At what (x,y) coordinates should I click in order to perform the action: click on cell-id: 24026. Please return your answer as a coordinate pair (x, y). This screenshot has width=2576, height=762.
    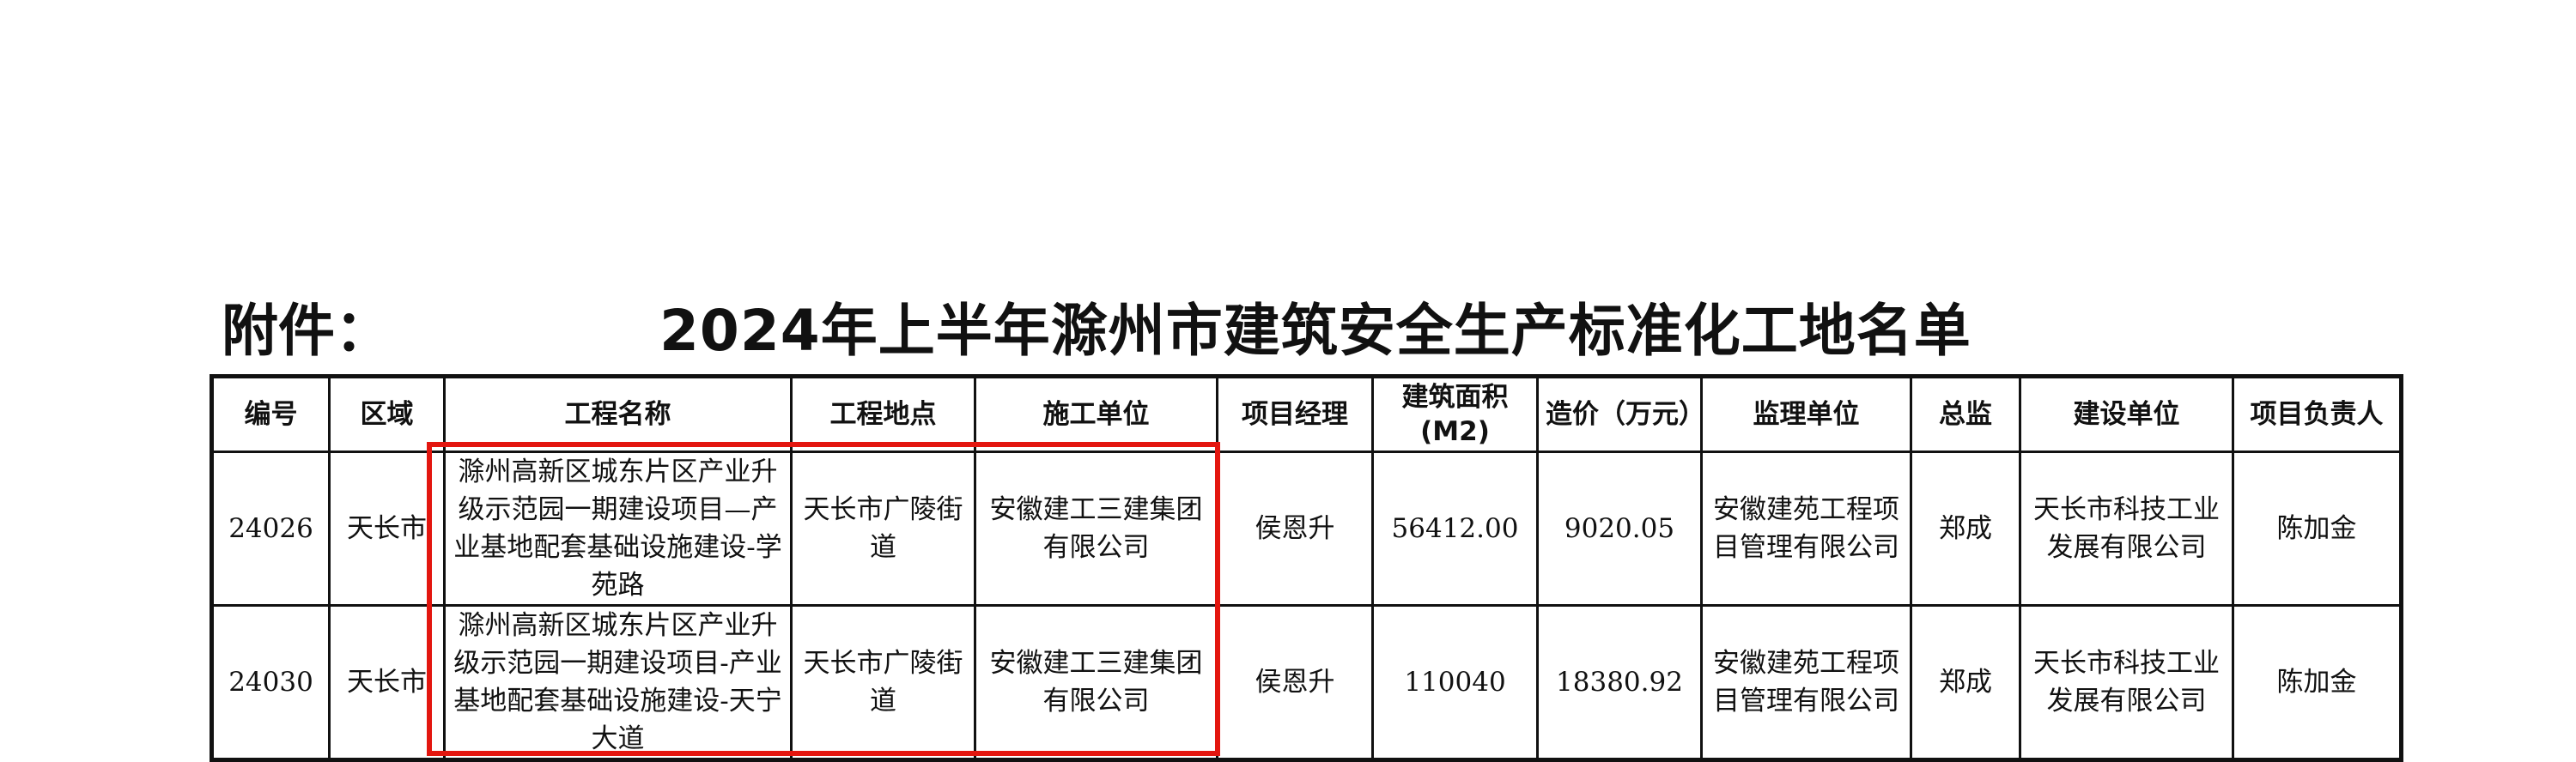
    Looking at the image, I should click on (270, 529).